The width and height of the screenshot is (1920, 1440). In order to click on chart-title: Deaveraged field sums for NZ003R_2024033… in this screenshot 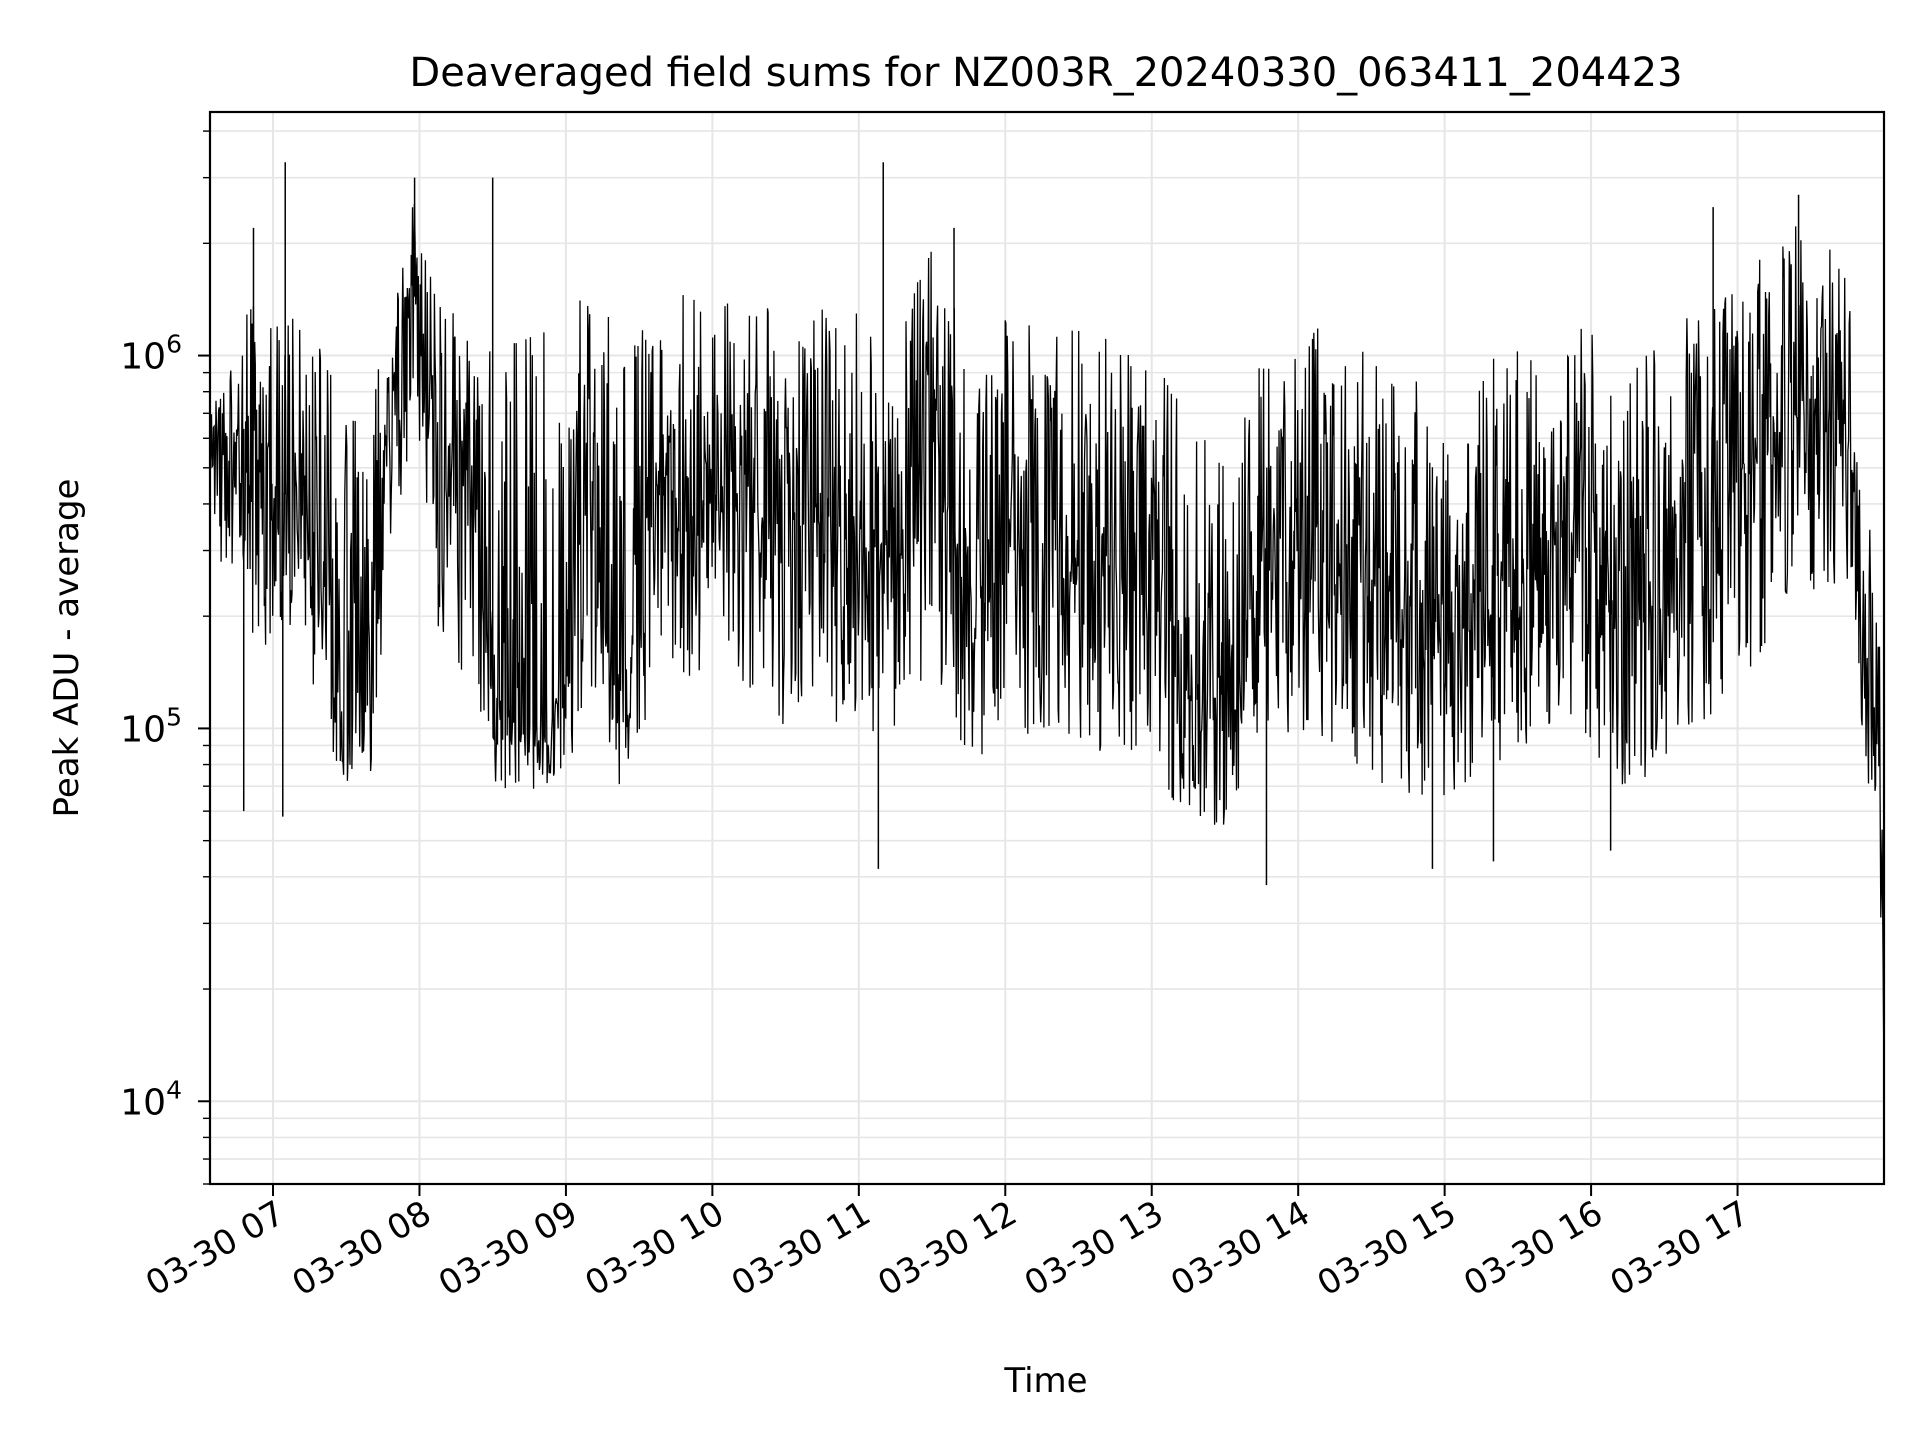, I will do `click(1045, 73)`.